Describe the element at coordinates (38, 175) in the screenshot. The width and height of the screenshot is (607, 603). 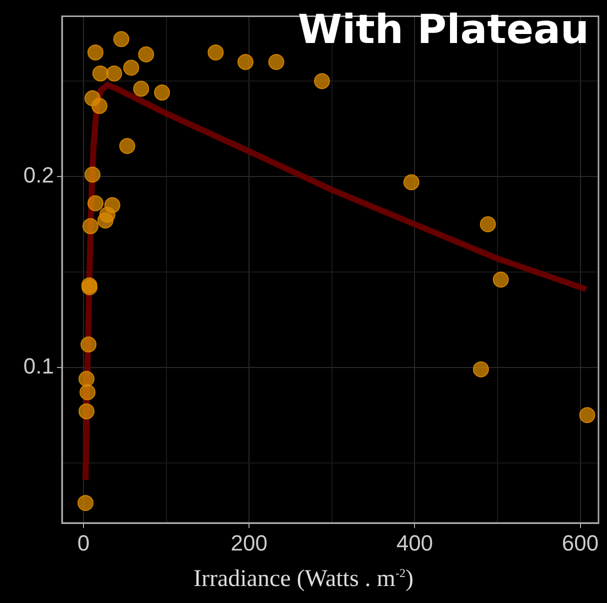
I see `y-tick-label: 0.2` at that location.